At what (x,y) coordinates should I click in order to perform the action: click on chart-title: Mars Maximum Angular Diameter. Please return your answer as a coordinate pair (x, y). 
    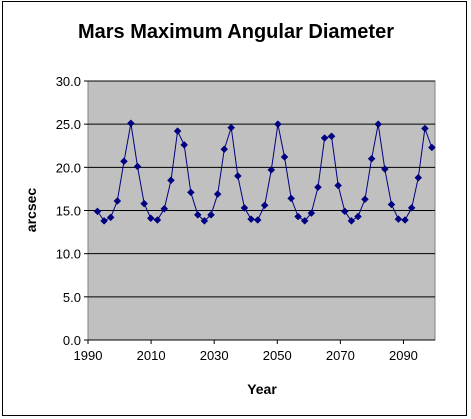
    Looking at the image, I should click on (236, 32).